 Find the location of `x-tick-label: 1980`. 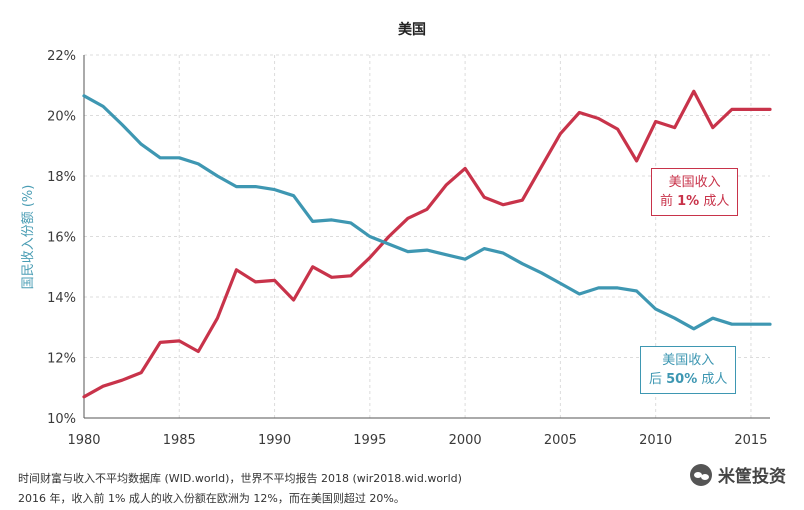

x-tick-label: 1980 is located at coordinates (83, 440).